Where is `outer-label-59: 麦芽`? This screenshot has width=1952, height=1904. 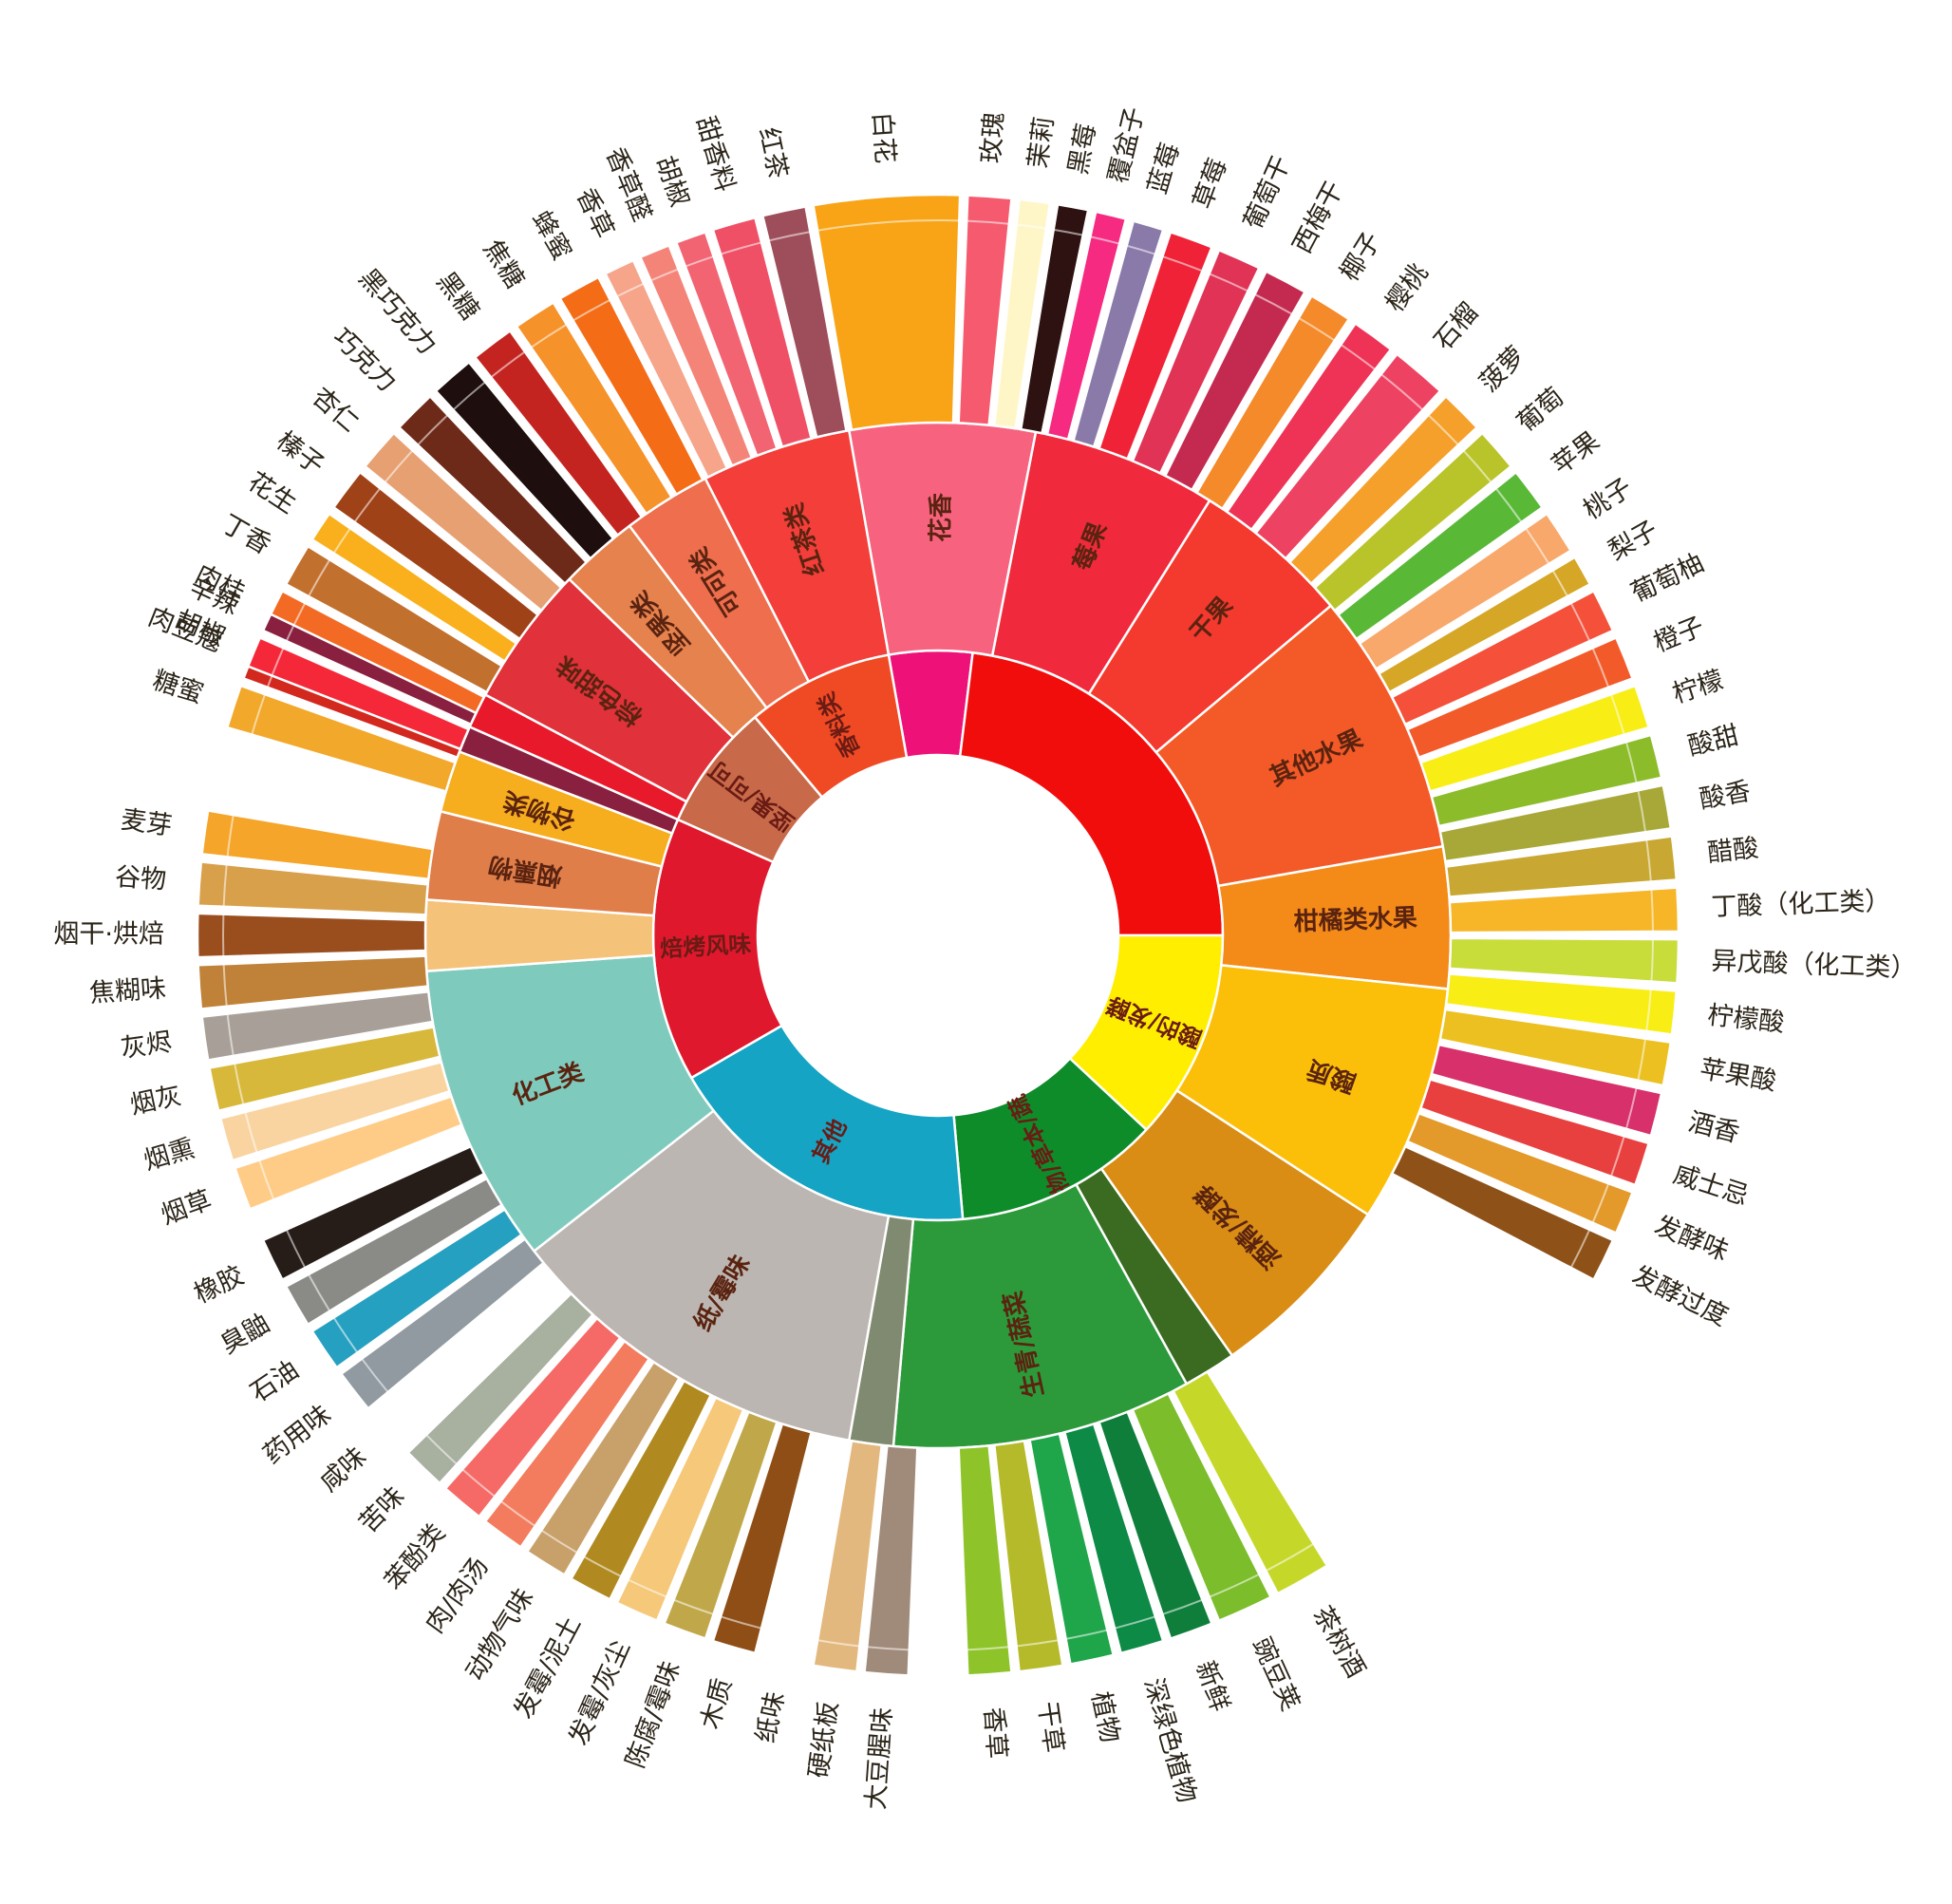 outer-label-59: 麦芽 is located at coordinates (146, 823).